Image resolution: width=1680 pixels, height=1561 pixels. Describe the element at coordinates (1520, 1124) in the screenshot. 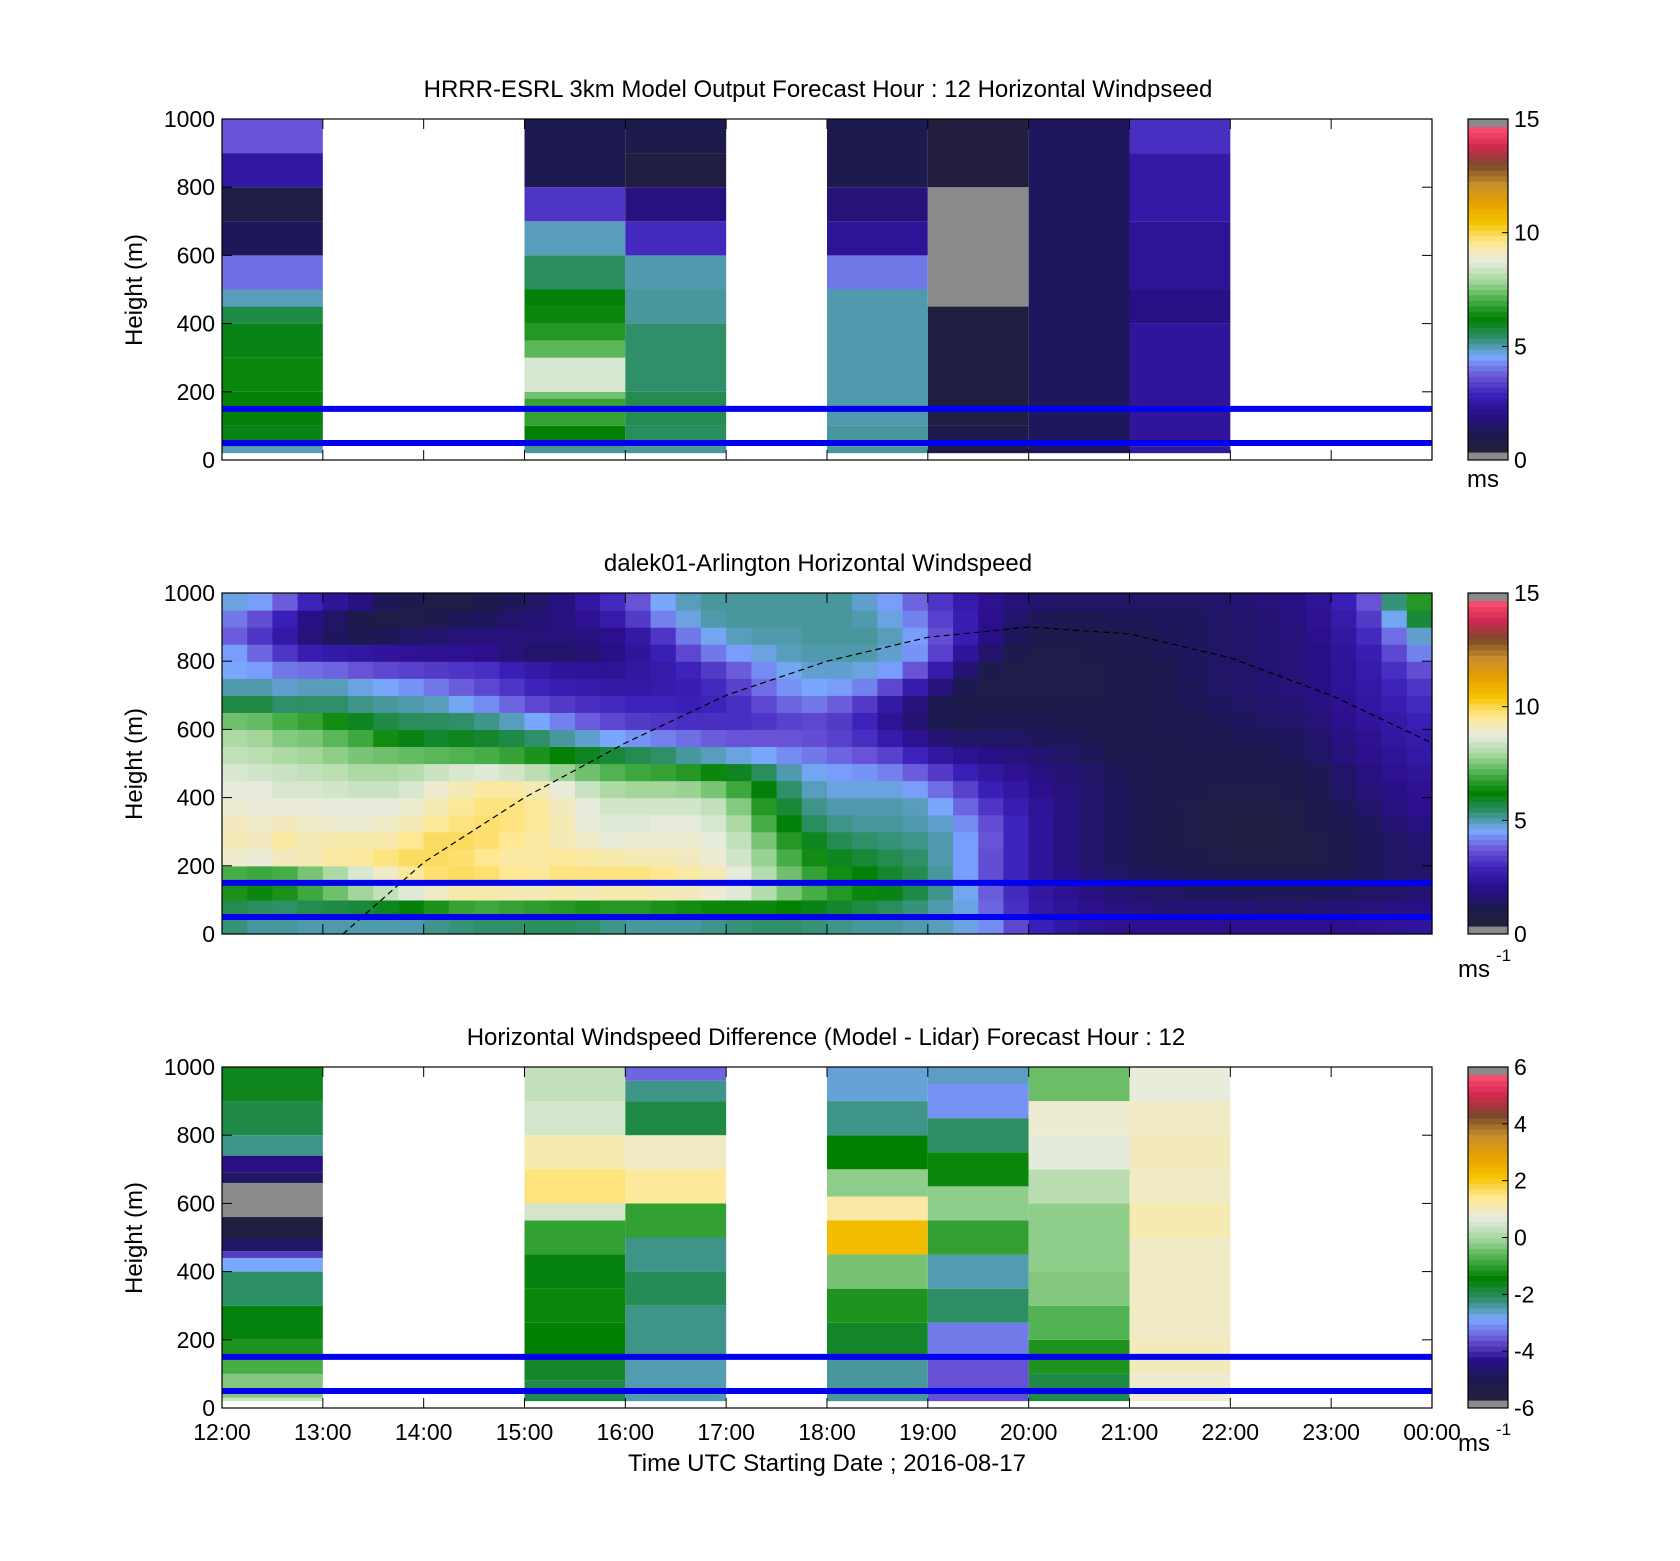

I see `colorbar-tick-label: 4` at that location.